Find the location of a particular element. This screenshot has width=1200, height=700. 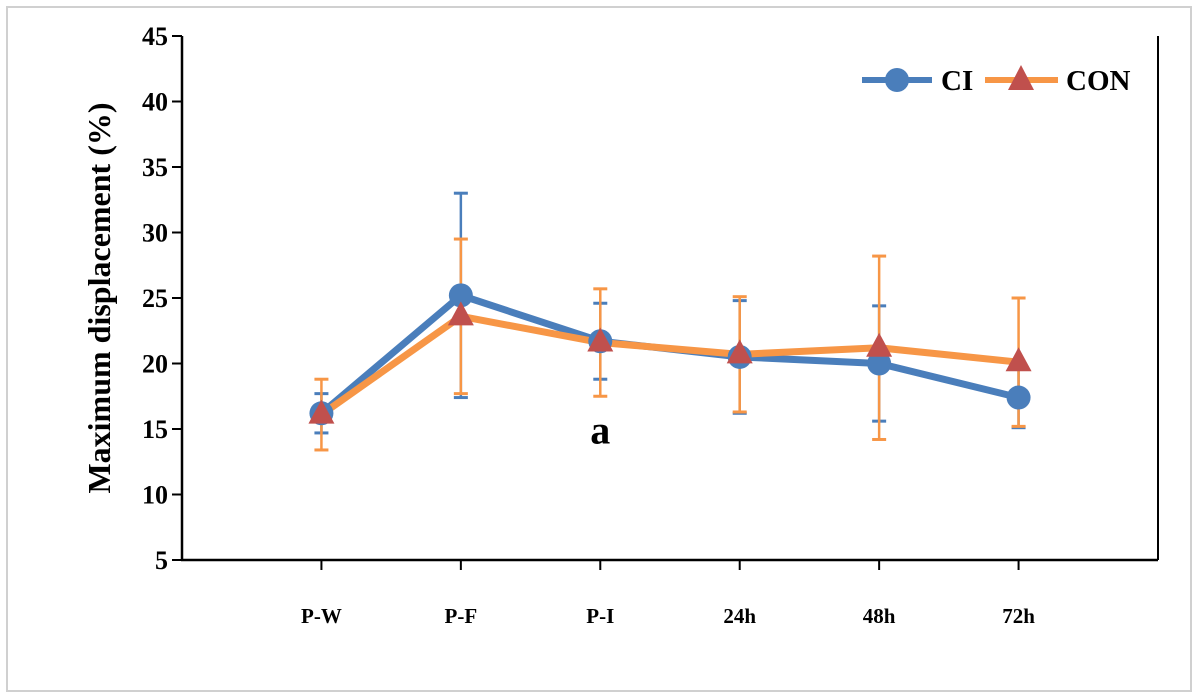

x-tick-label: P-I is located at coordinates (600, 616).